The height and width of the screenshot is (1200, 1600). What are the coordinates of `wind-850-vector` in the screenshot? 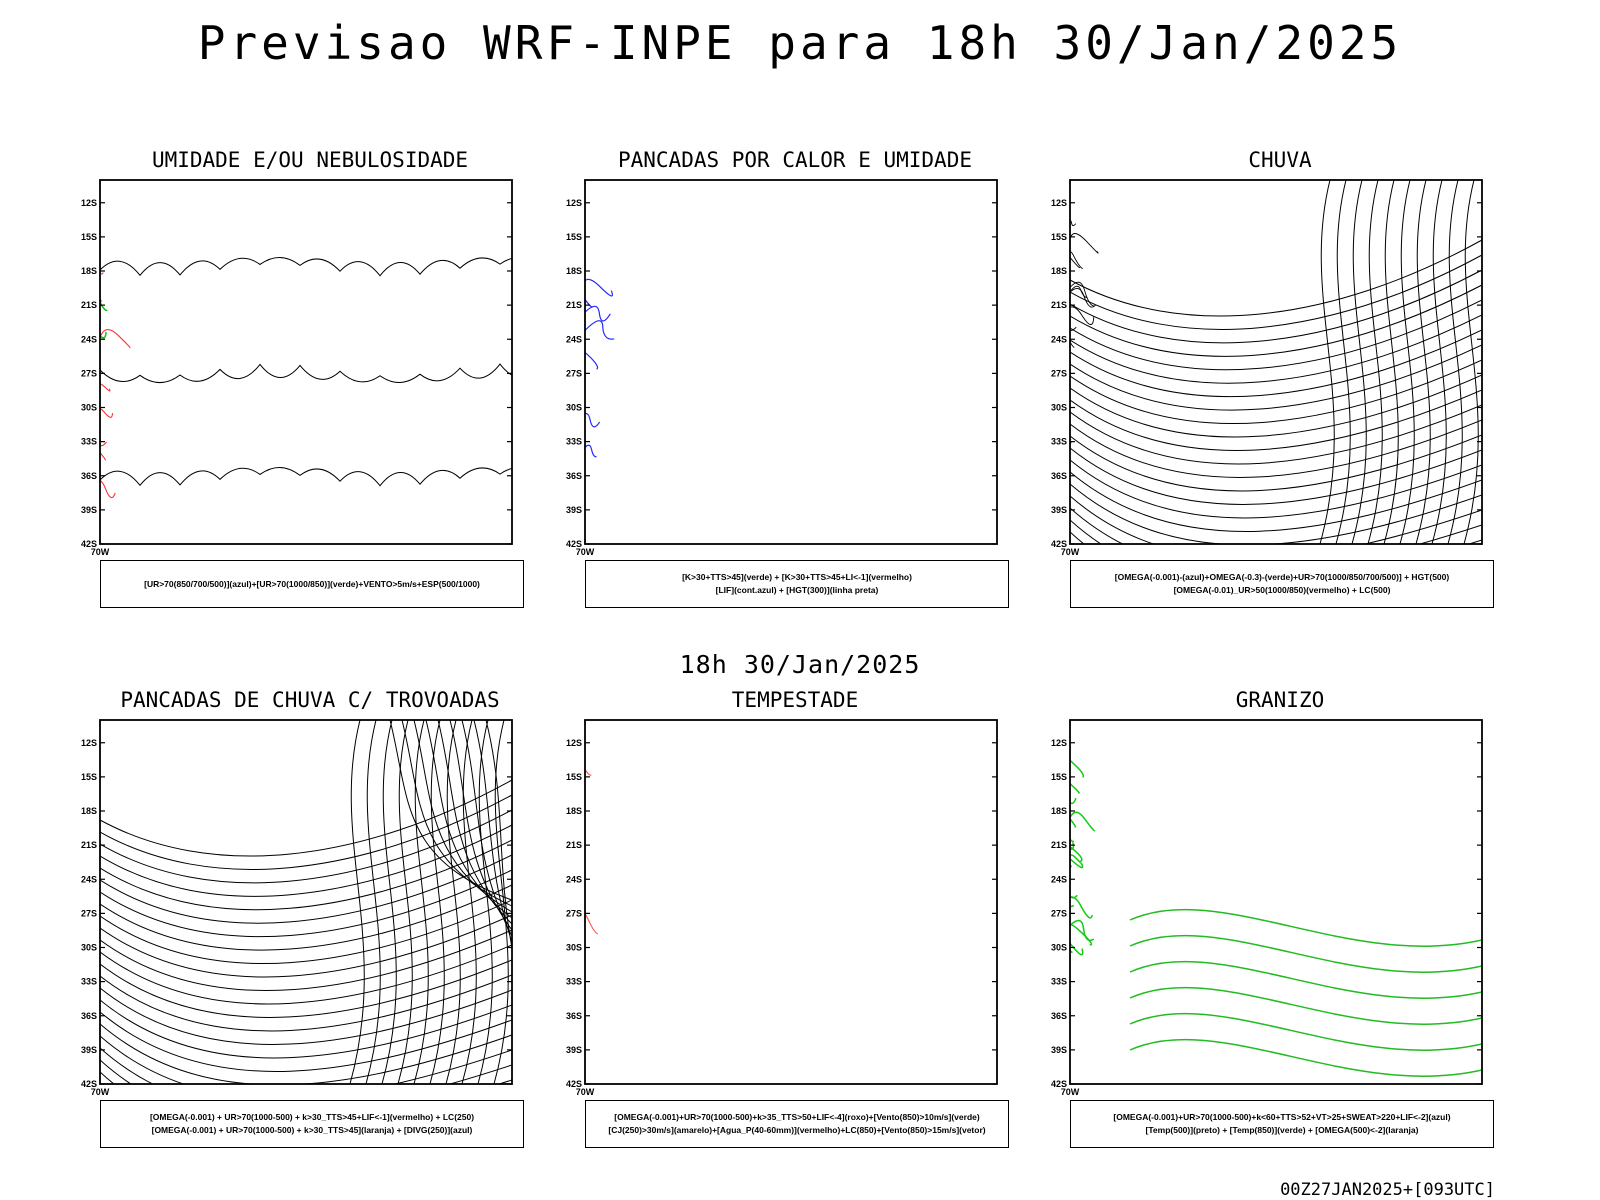 It's located at (546, 1031).